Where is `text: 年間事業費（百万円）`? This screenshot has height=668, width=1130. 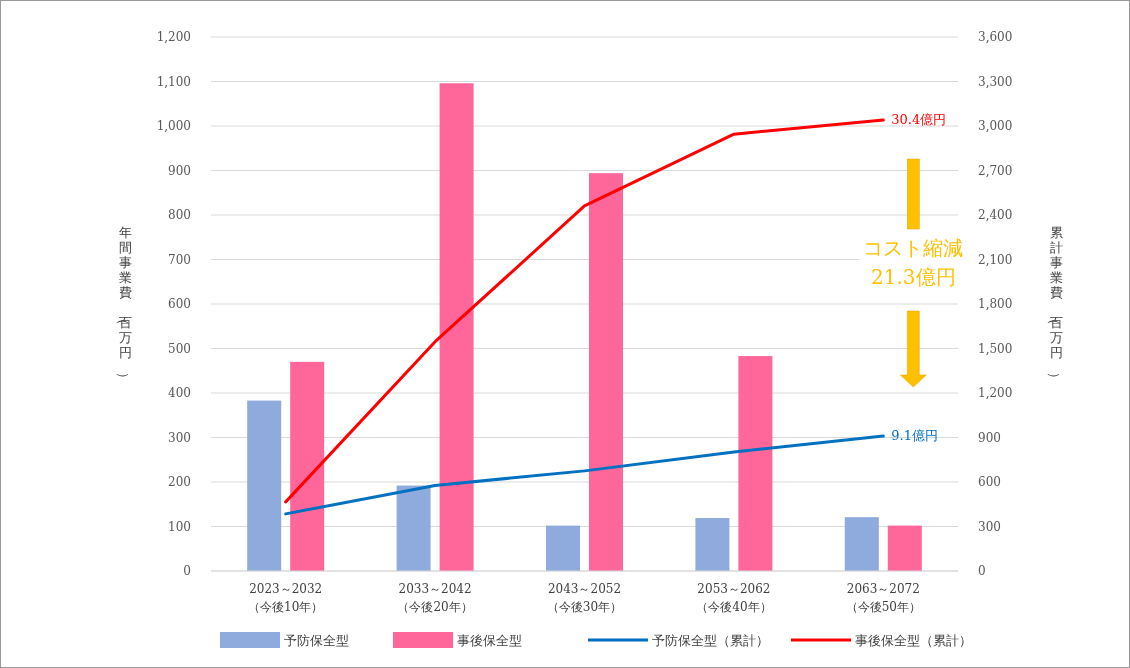
text: 年間事業費（百万円） is located at coordinates (123, 304).